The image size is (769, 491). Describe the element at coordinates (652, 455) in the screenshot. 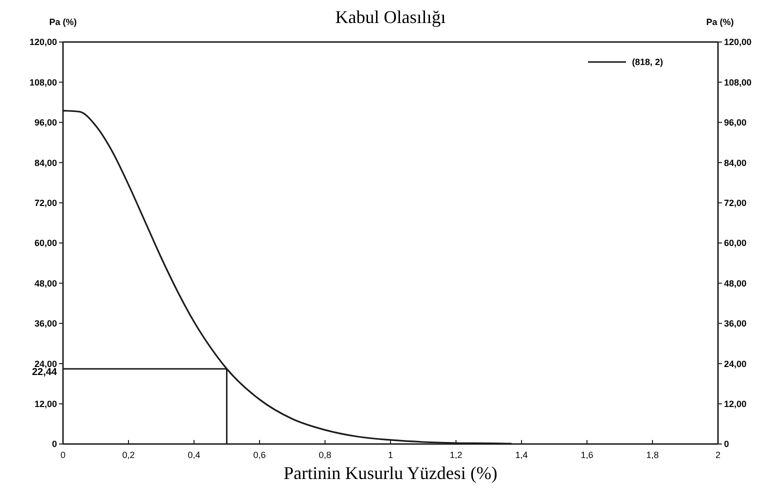

I see `x-tick-label: 1,8` at that location.